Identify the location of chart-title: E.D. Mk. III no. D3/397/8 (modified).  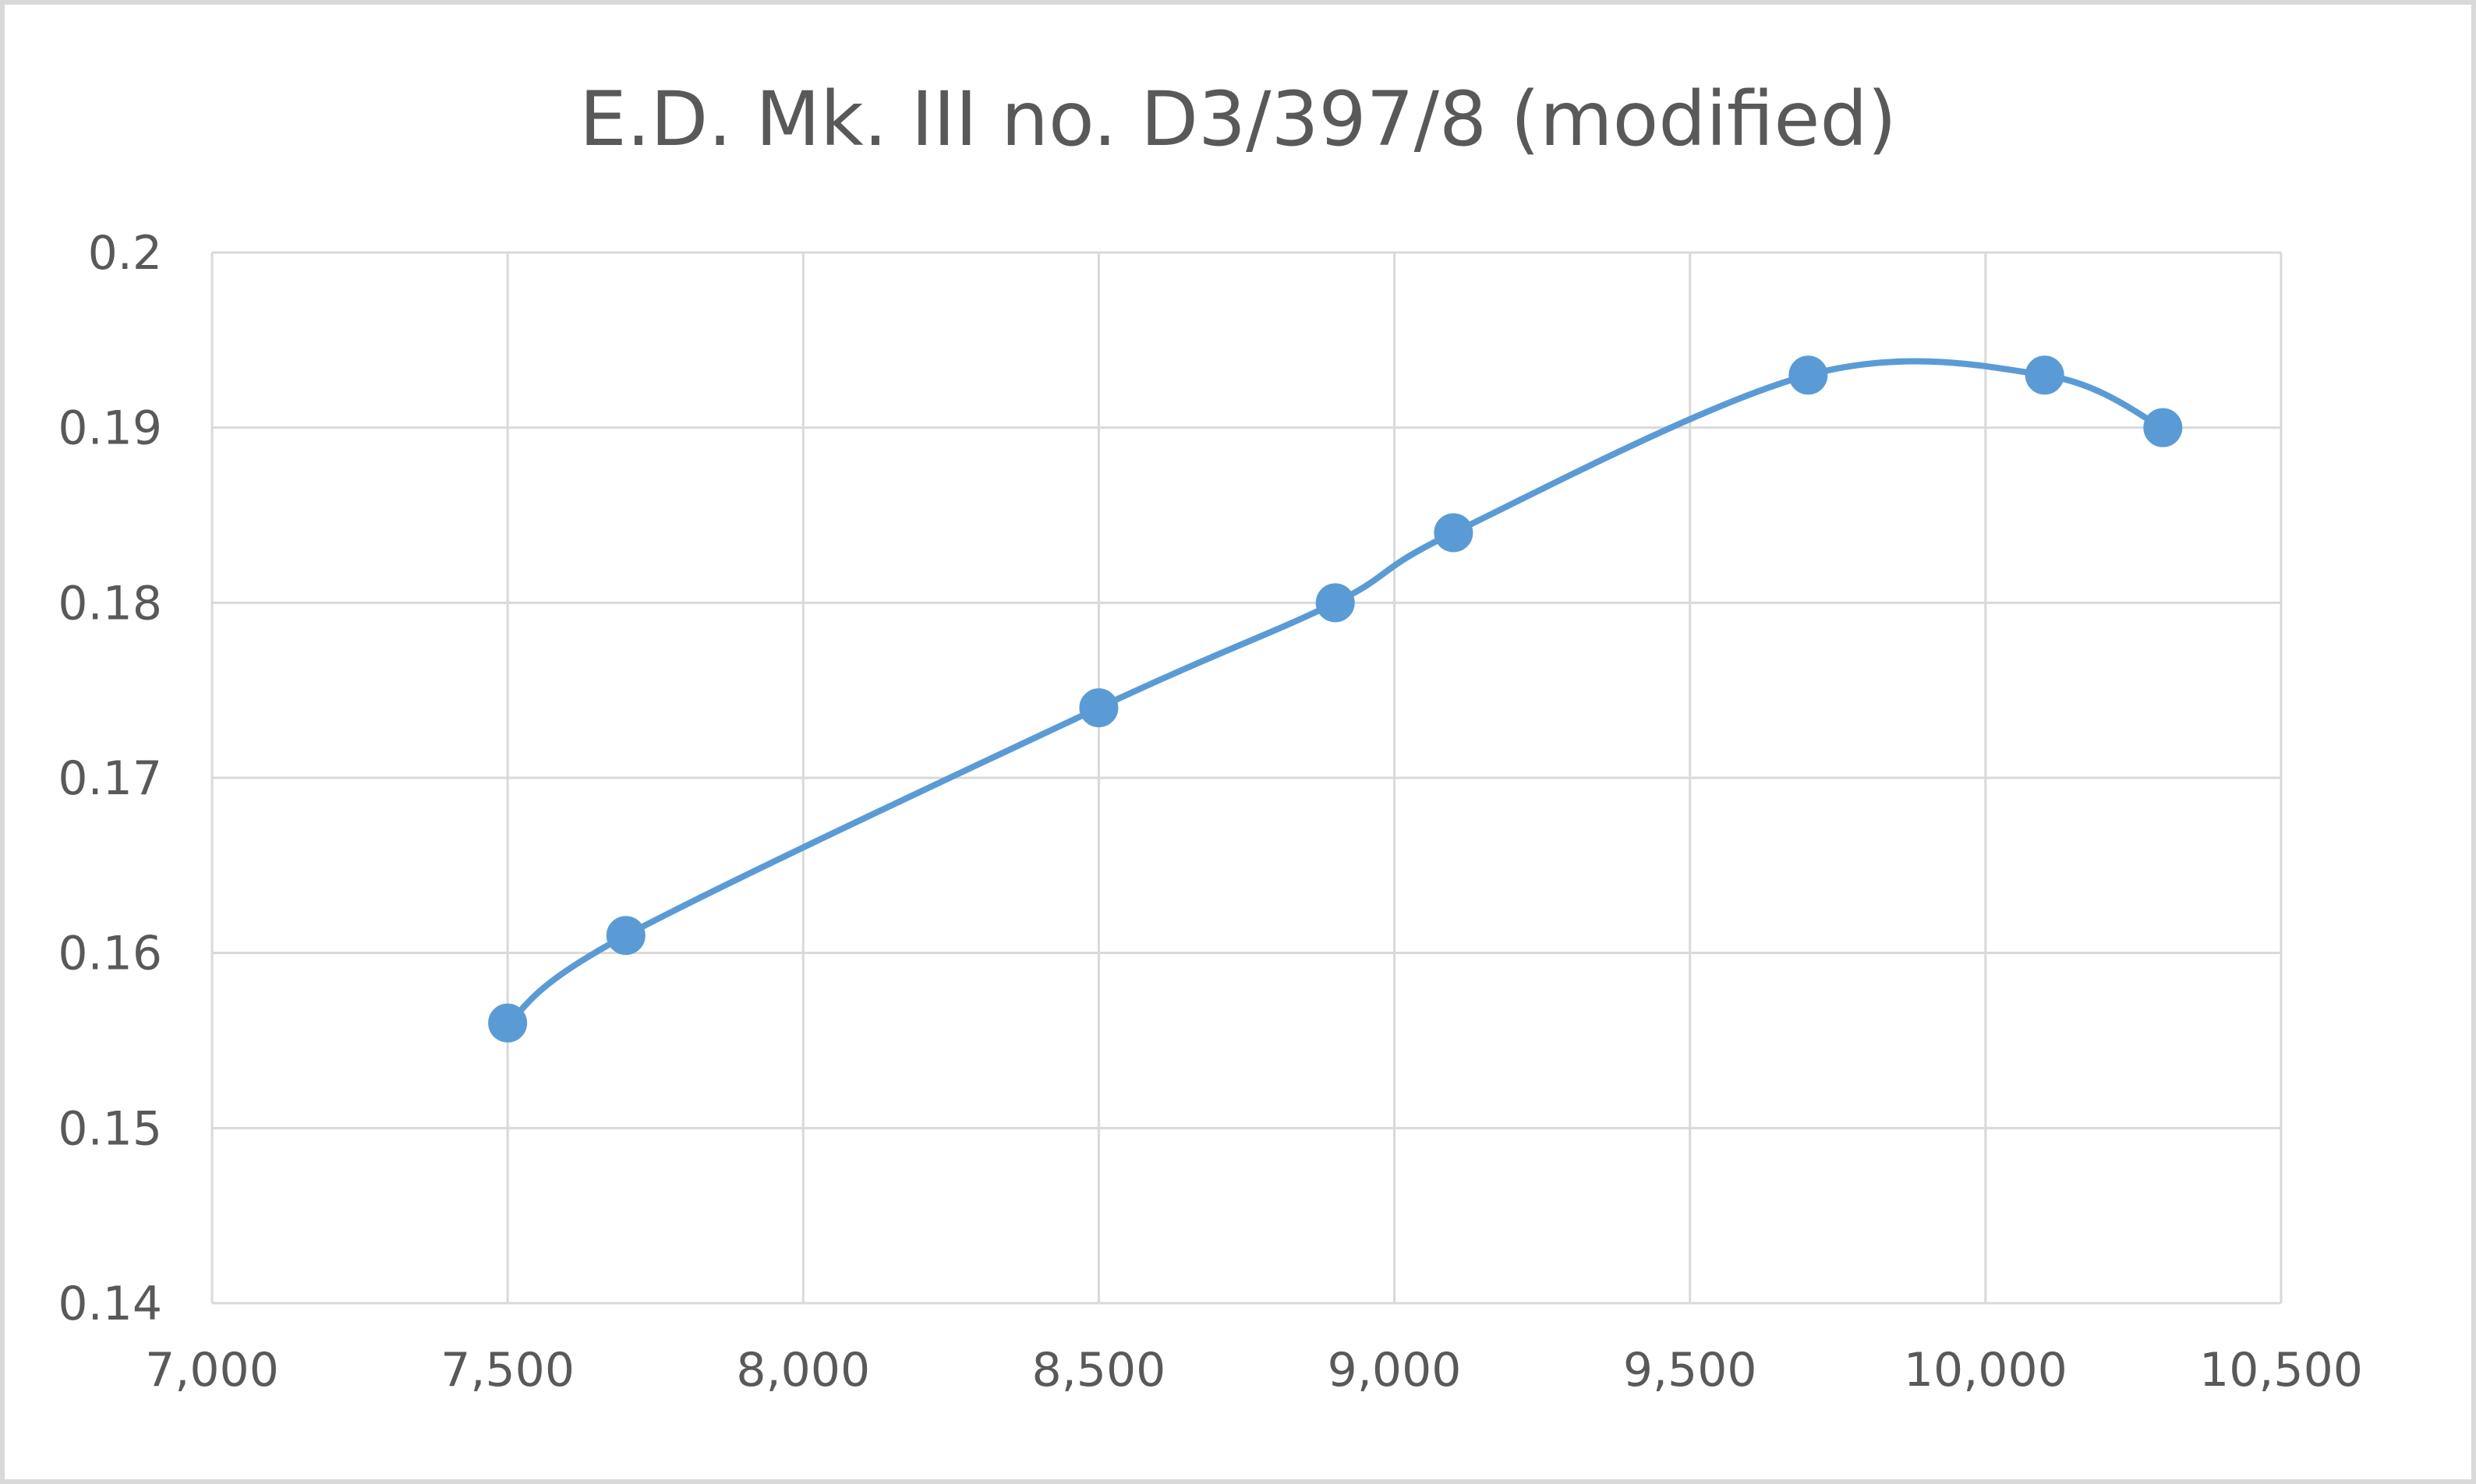
(1238, 119).